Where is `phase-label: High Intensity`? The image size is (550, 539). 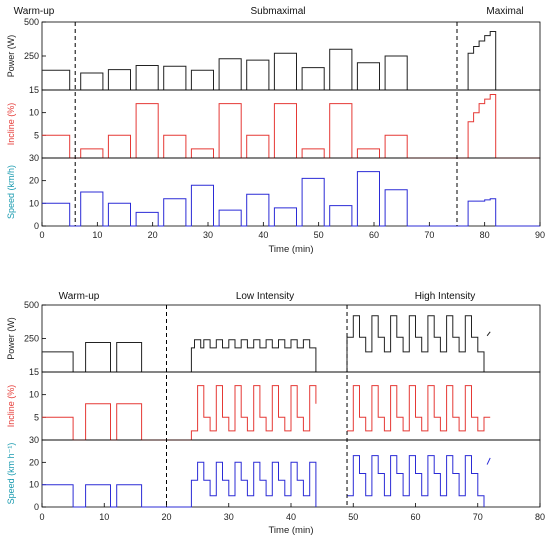
phase-label: High Intensity is located at coordinates (445, 296).